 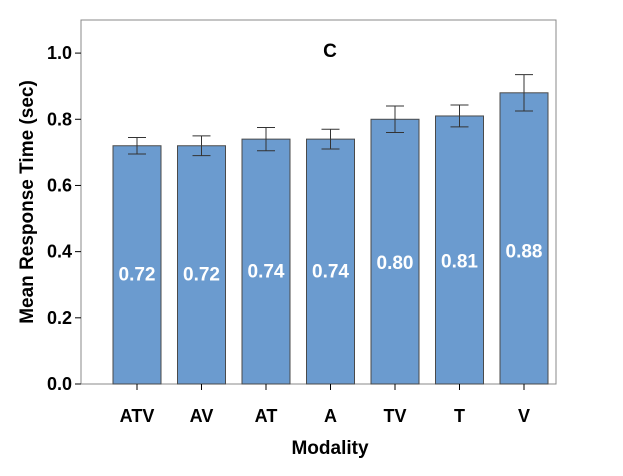 I want to click on x-tick-label-a: A, so click(x=330, y=416).